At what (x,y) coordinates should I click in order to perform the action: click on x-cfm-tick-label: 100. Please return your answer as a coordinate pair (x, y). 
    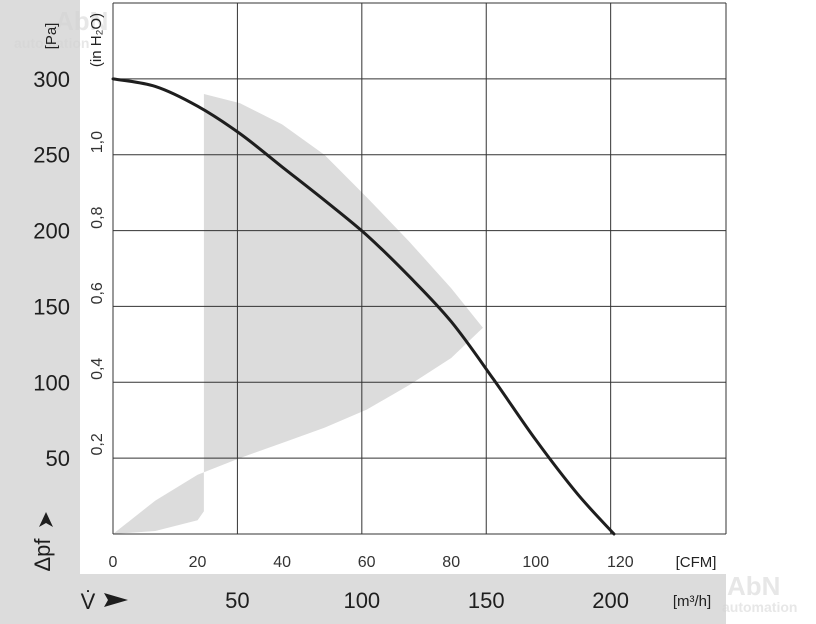
    Looking at the image, I should click on (535, 562).